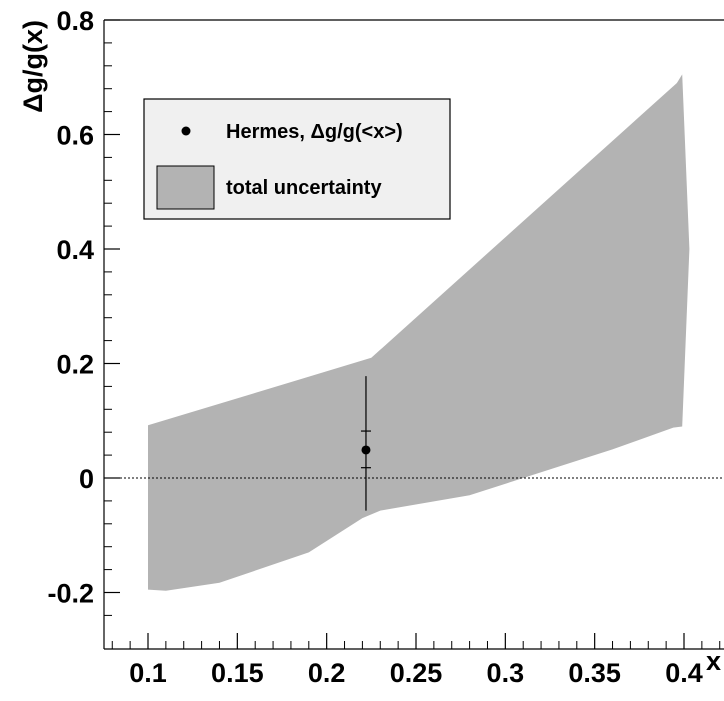  What do you see at coordinates (33, 66) in the screenshot?
I see `y-axis-label: Δg/g(x)` at bounding box center [33, 66].